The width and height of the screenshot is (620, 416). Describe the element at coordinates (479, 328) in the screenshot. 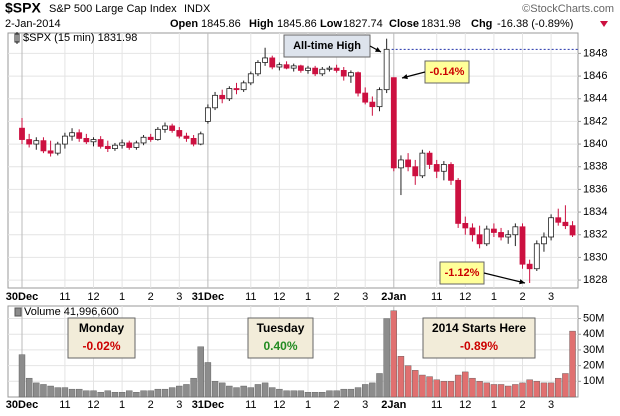

I see `annotation-title: 2014 Starts Here` at that location.